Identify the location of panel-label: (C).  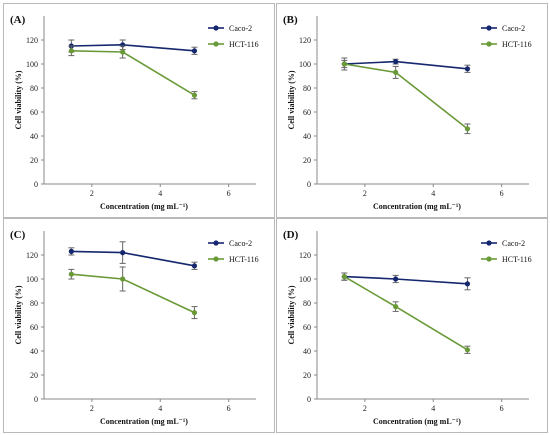
(18, 235).